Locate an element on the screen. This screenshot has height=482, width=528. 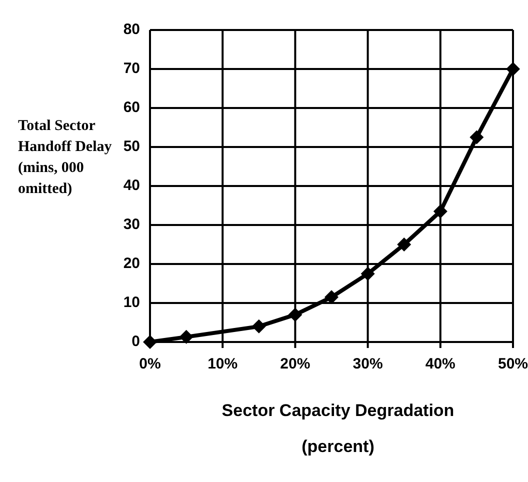
y-tick-label: 60 is located at coordinates (131, 108).